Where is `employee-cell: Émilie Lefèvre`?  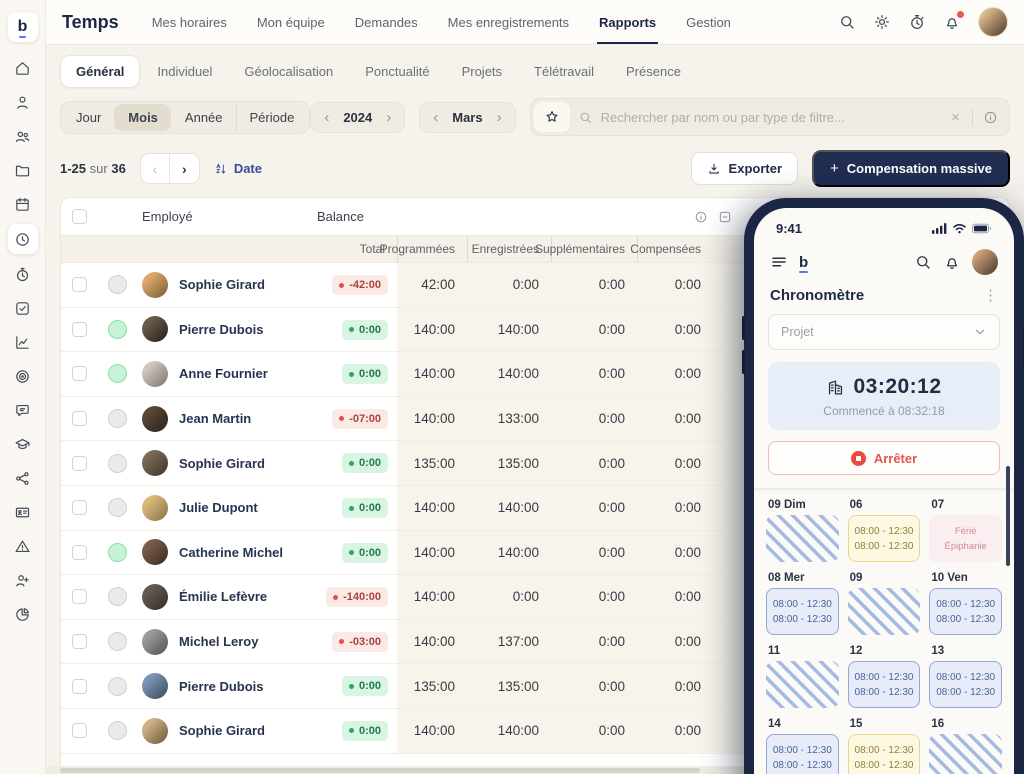 employee-cell: Émilie Lefèvre is located at coordinates (227, 596).